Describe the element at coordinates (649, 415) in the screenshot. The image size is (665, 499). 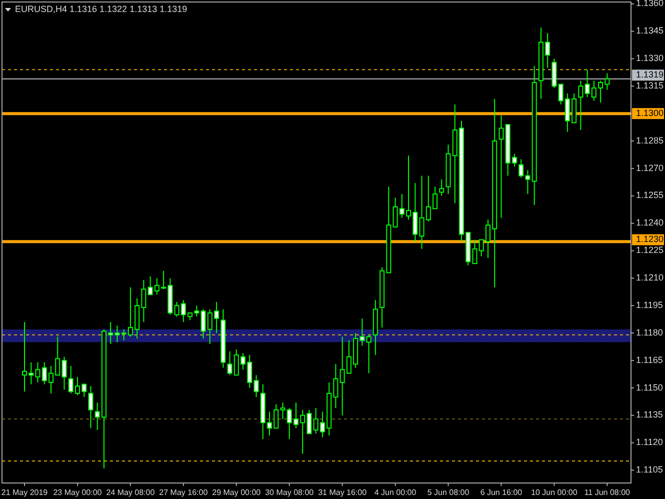
I see `y-tick-label: 1.1135` at that location.